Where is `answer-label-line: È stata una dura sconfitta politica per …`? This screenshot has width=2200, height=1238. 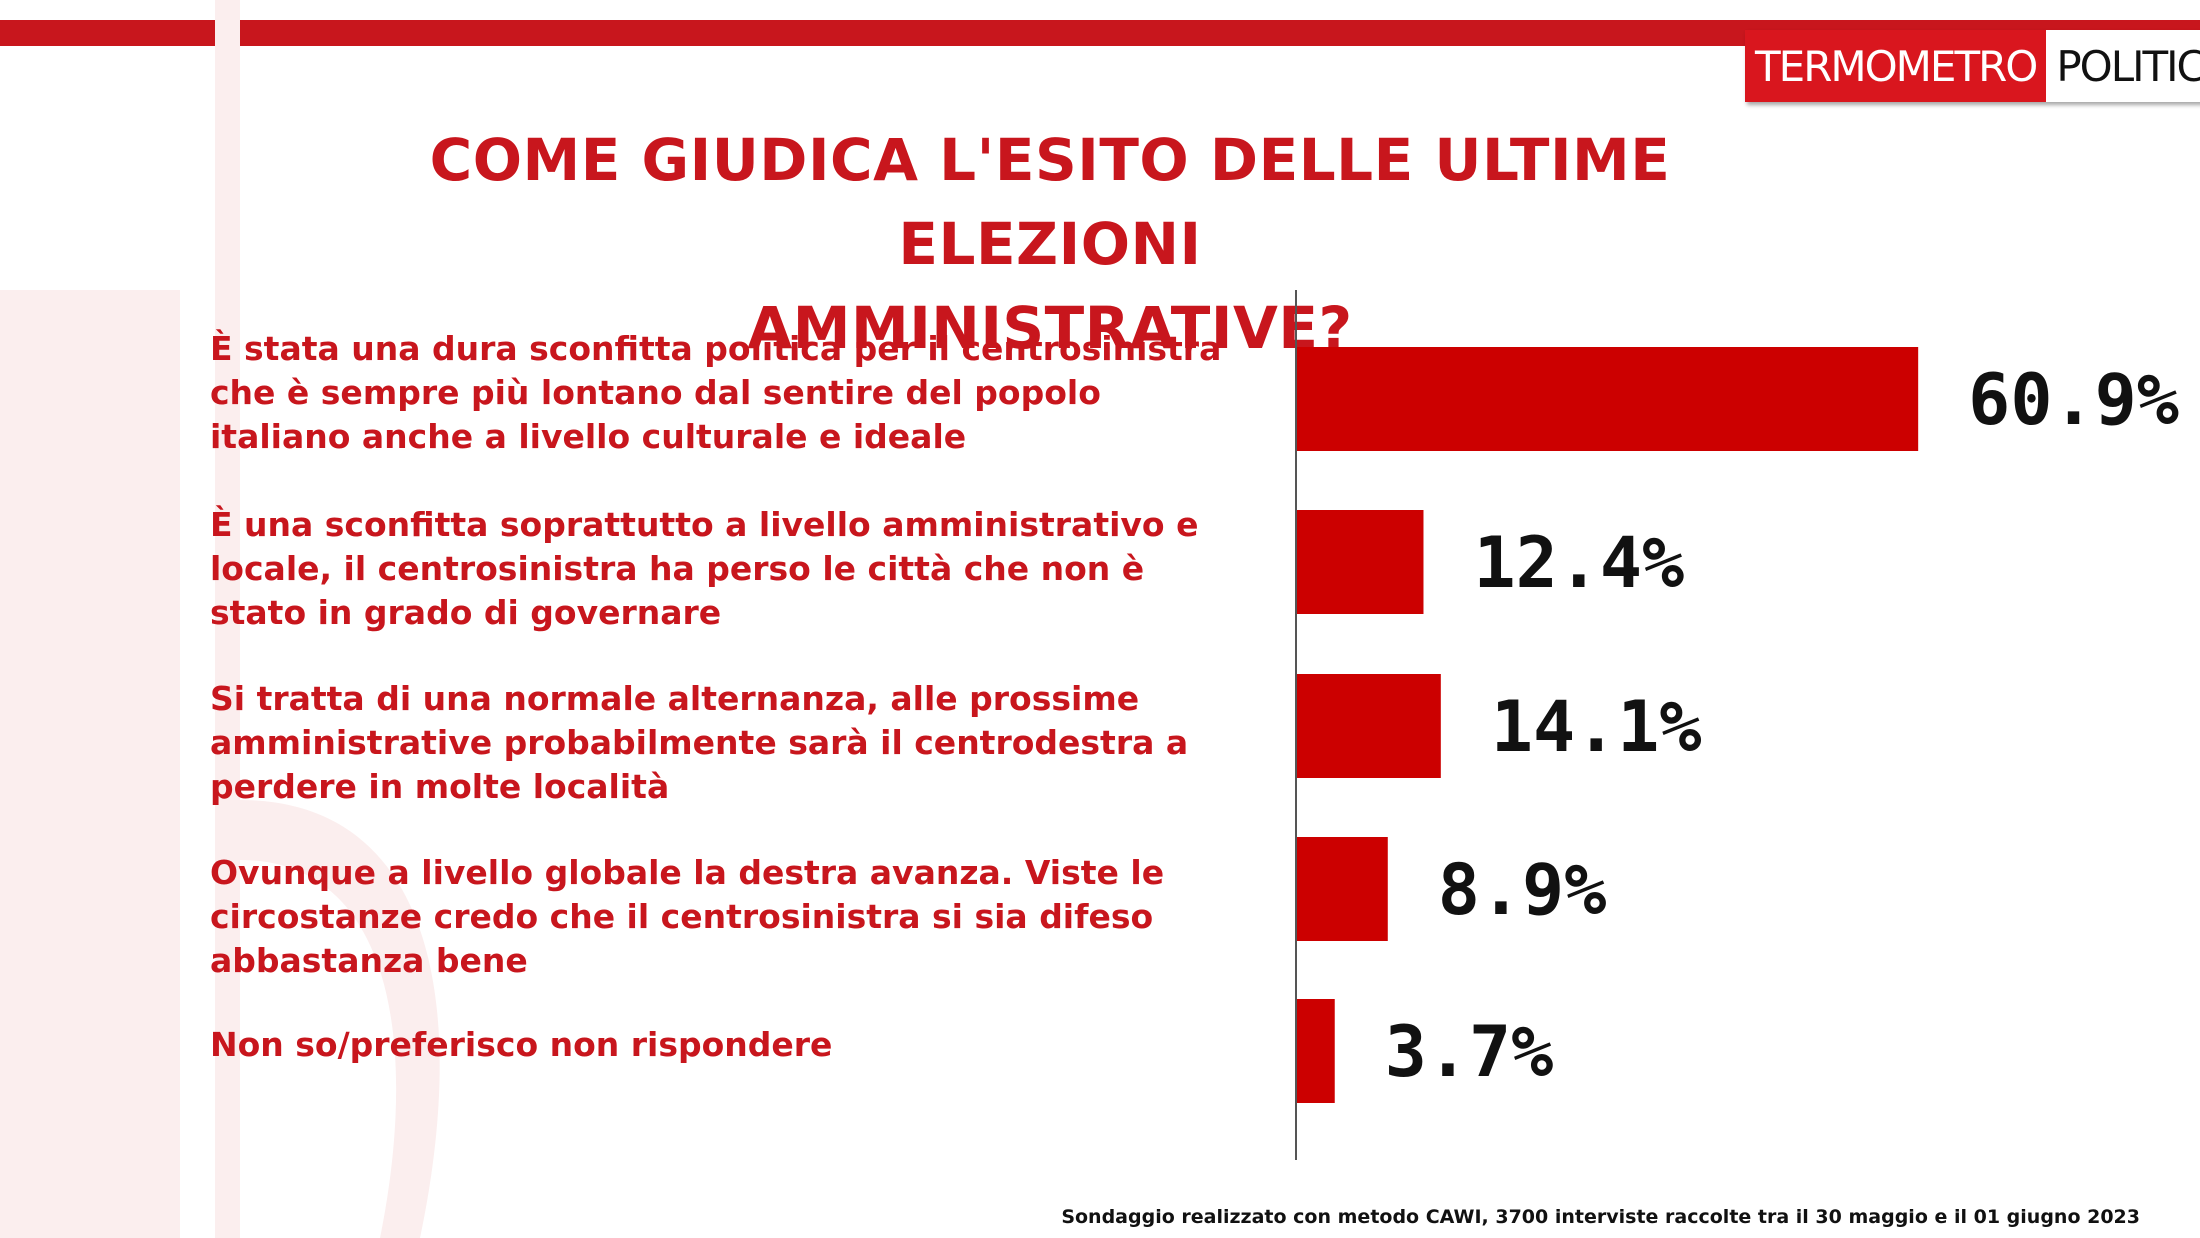
answer-label-line: È stata una dura sconfitta politica per … is located at coordinates (716, 348).